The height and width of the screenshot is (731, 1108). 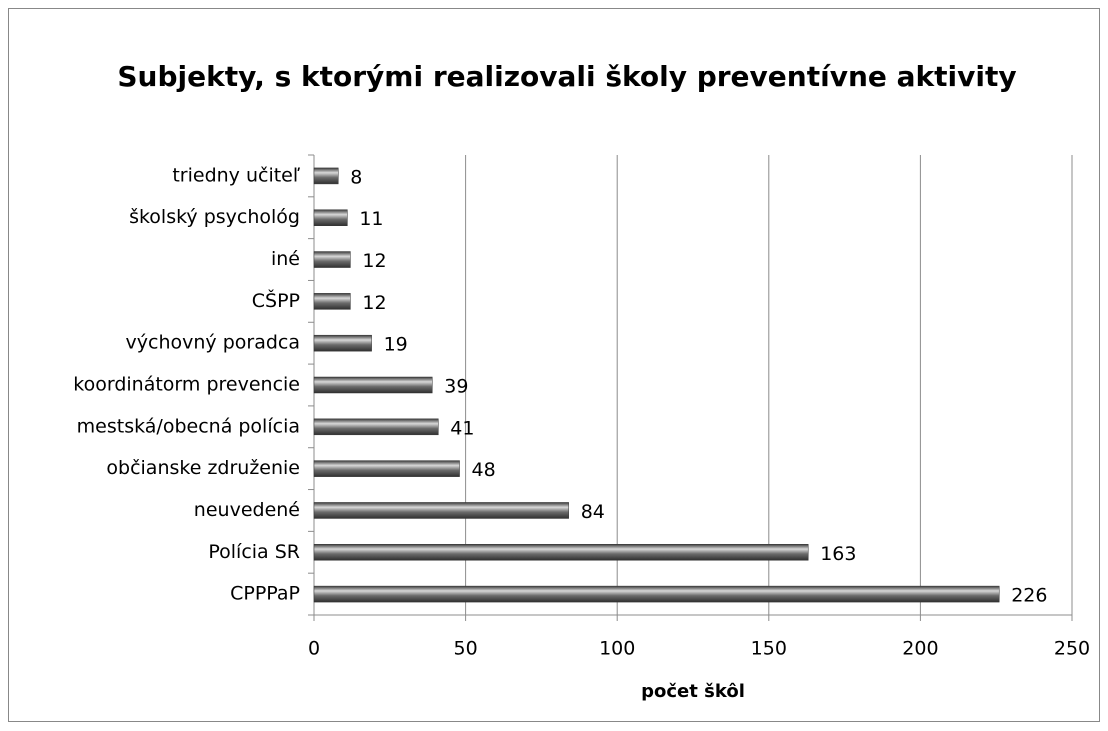 I want to click on data-label: 226, so click(x=1029, y=596).